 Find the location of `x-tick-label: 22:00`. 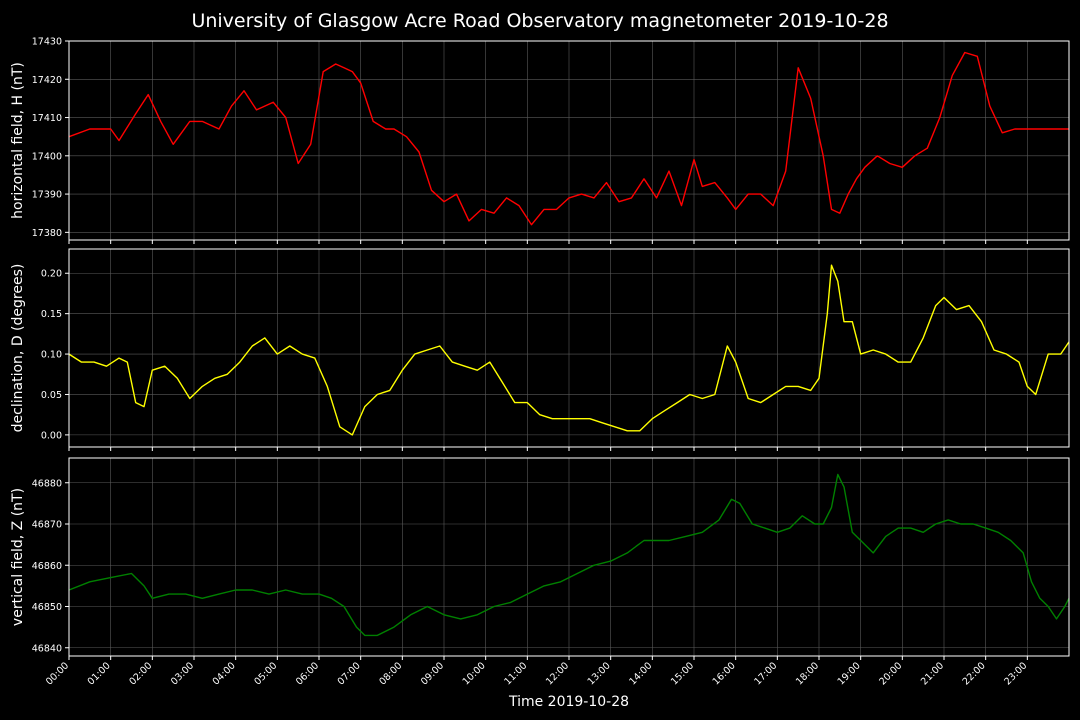

x-tick-label: 22:00 is located at coordinates (974, 673).